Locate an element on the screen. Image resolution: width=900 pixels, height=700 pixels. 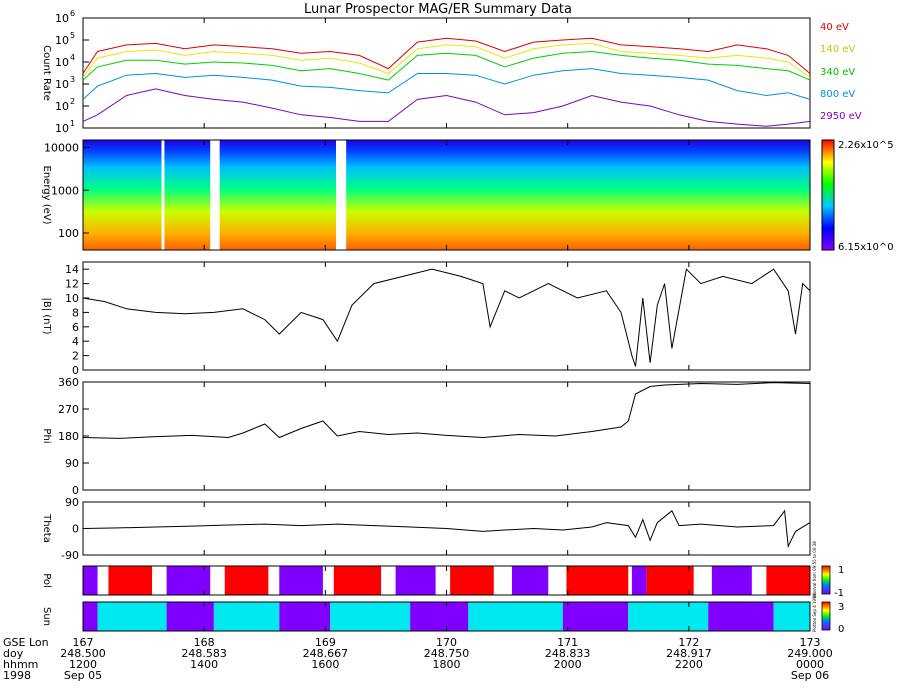
y-tick-label: 100 is located at coordinates (68, 233).